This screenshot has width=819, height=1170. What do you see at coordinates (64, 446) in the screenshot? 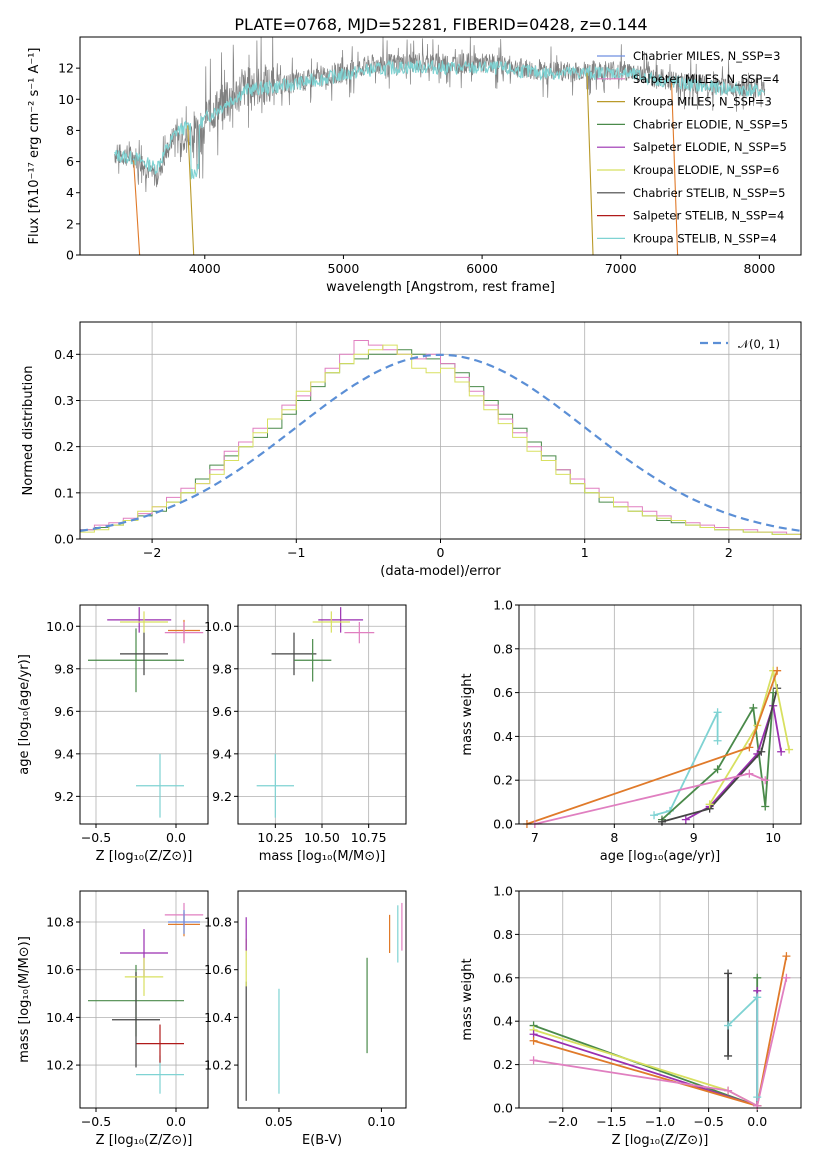
I see `residuals-ytick-label: 0.2` at bounding box center [64, 446].